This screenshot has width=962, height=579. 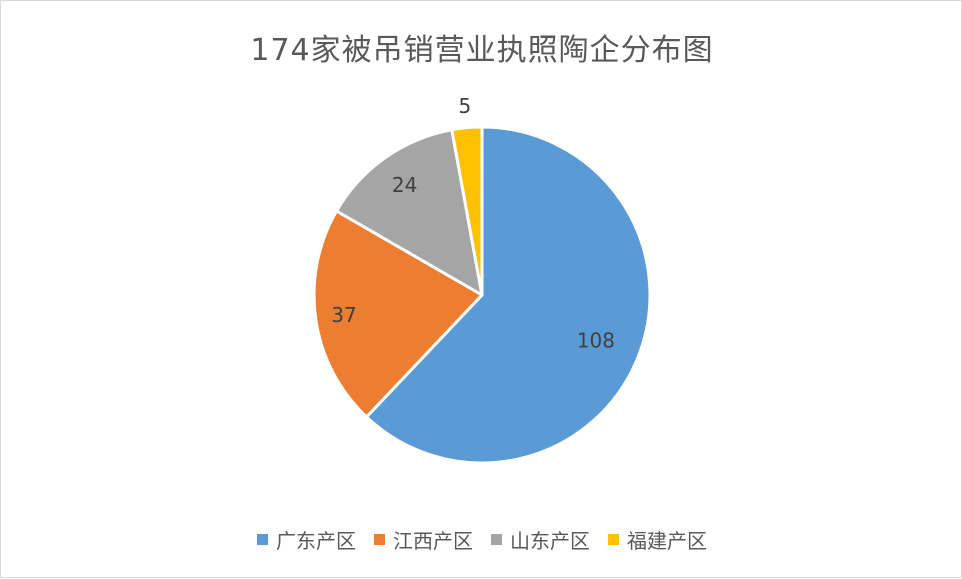 I want to click on legend-item-jiangxi: 江西产区, so click(x=423, y=539).